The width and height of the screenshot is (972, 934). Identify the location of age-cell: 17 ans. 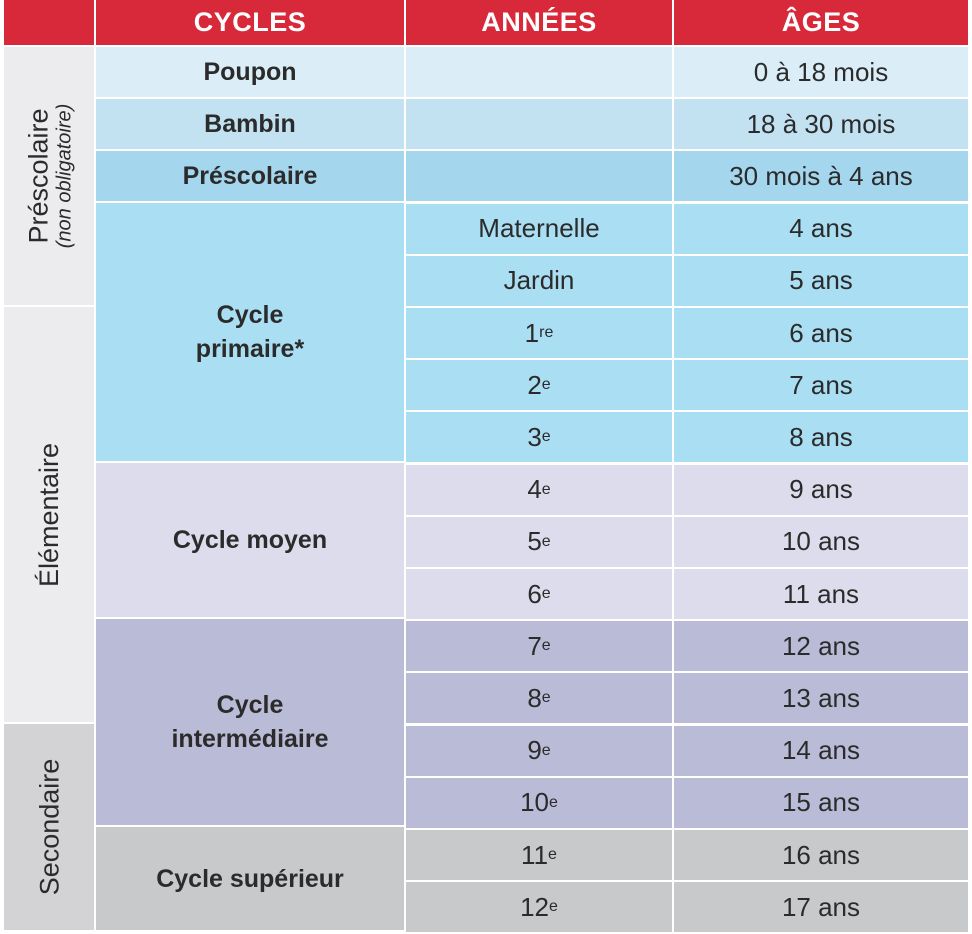
(821, 907).